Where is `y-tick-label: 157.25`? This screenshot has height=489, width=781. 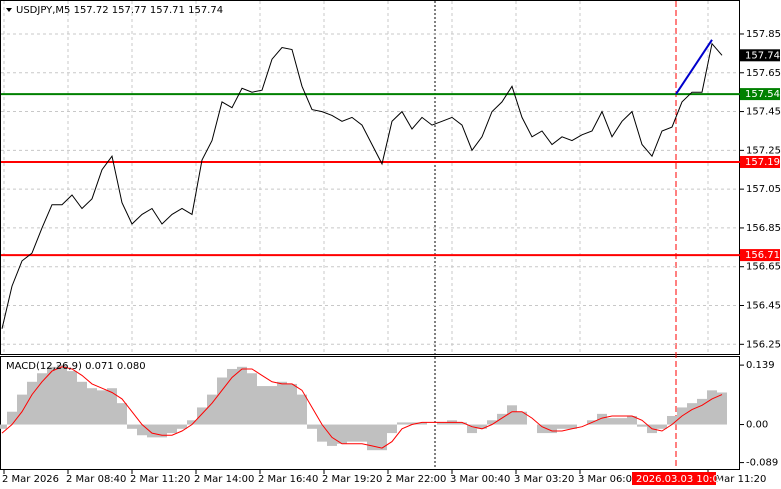
y-tick-label: 157.25 is located at coordinates (763, 150).